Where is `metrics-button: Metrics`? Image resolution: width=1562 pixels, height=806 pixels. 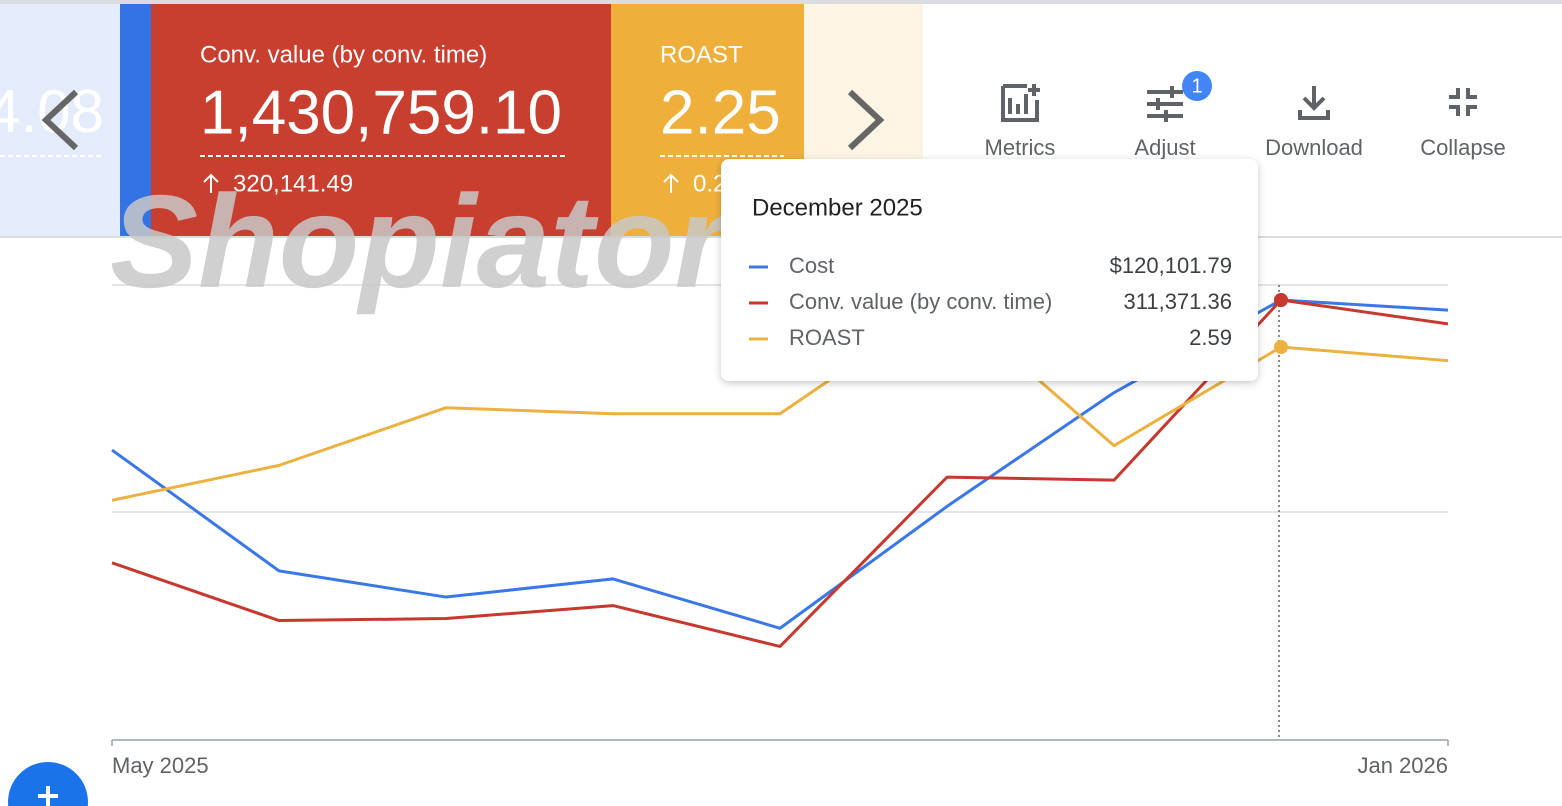 metrics-button: Metrics is located at coordinates (1020, 122).